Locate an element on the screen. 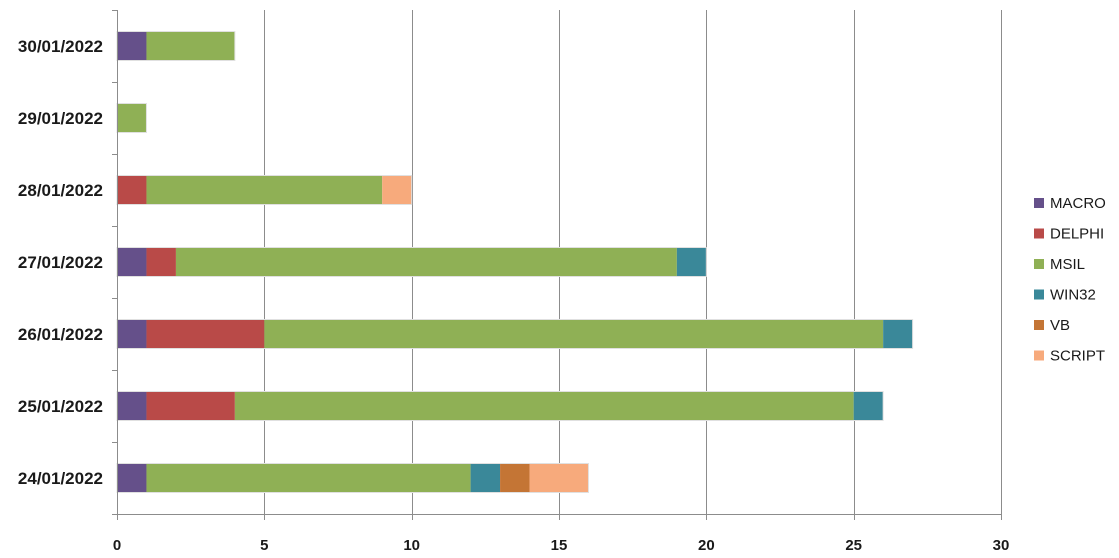 The width and height of the screenshot is (1119, 558). legend-swatch-vb is located at coordinates (1039, 325).